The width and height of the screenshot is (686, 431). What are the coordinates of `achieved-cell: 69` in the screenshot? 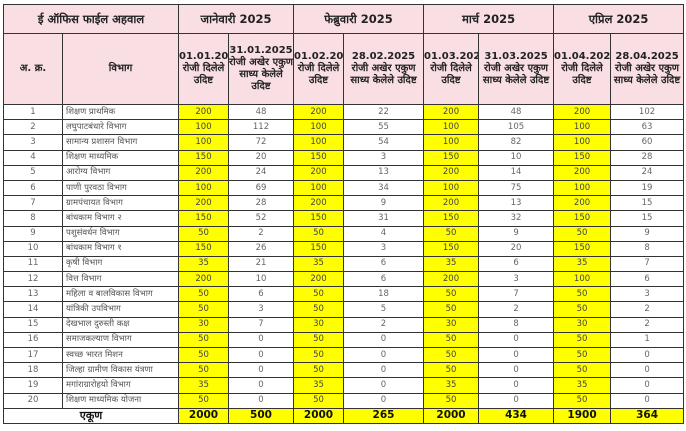 It's located at (261, 188).